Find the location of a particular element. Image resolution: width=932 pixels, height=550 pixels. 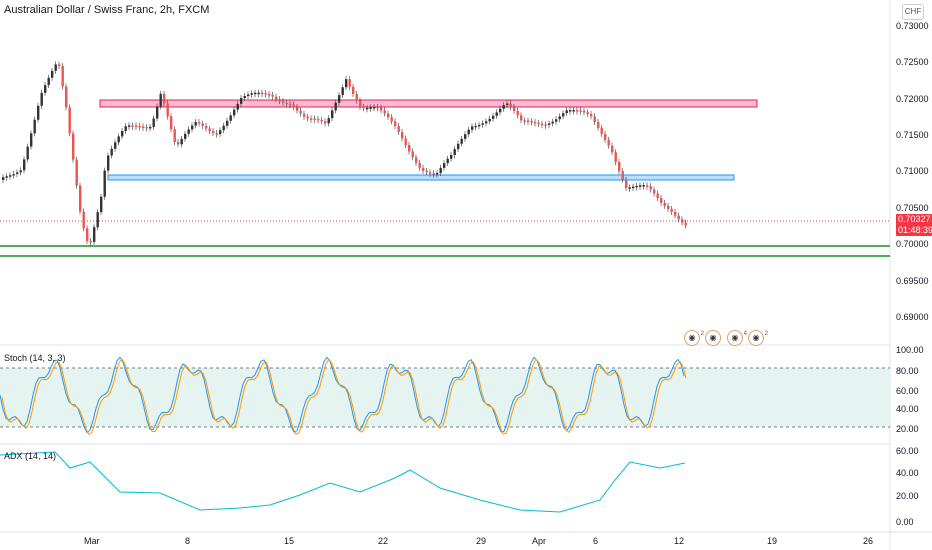

support-zone is located at coordinates (421, 177).